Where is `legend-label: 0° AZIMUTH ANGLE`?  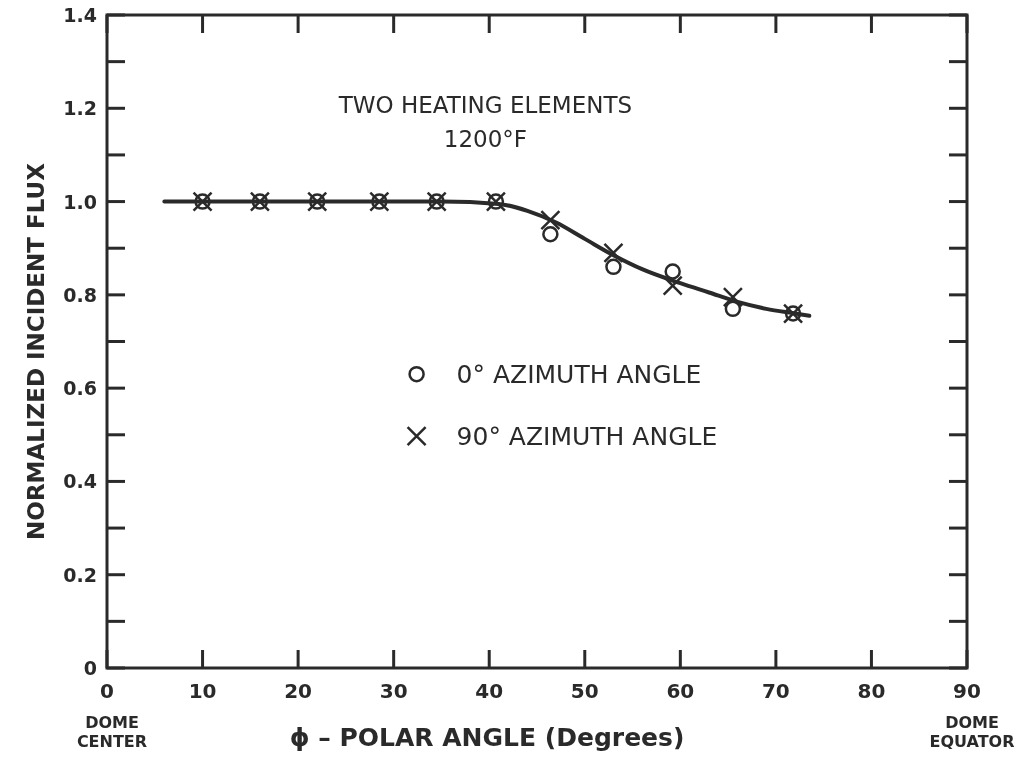 legend-label: 0° AZIMUTH ANGLE is located at coordinates (579, 375).